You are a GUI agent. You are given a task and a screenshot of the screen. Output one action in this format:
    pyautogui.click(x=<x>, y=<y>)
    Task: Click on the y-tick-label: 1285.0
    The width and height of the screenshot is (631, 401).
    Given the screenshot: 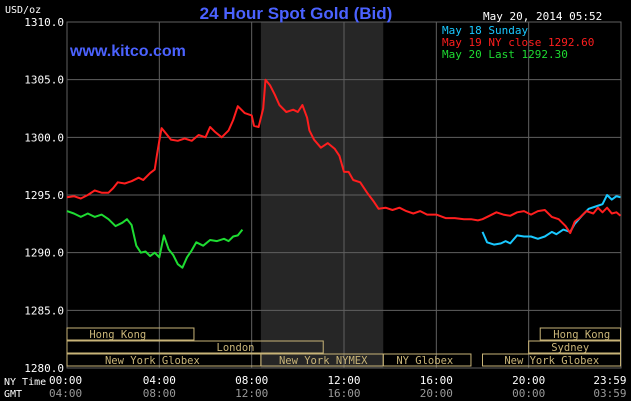 What is the action you would take?
    pyautogui.click(x=44, y=310)
    